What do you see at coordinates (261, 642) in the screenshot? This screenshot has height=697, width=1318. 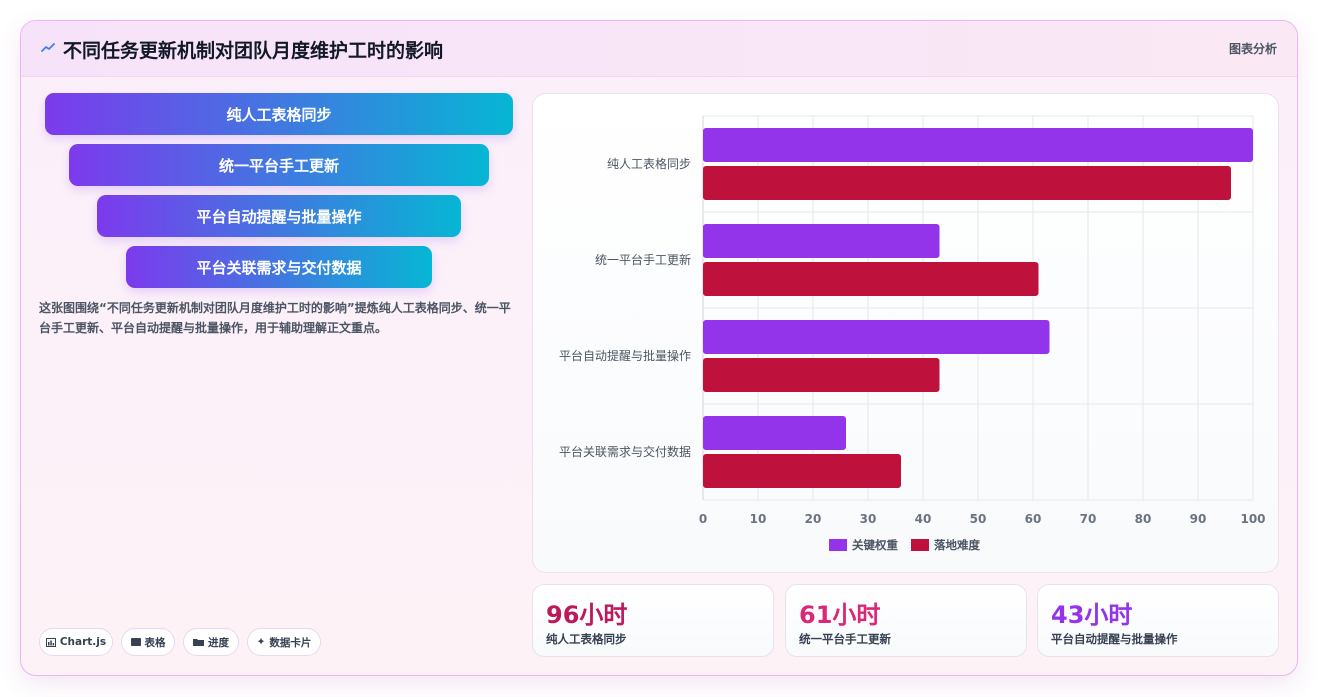 I see `card-icon: ✦` at bounding box center [261, 642].